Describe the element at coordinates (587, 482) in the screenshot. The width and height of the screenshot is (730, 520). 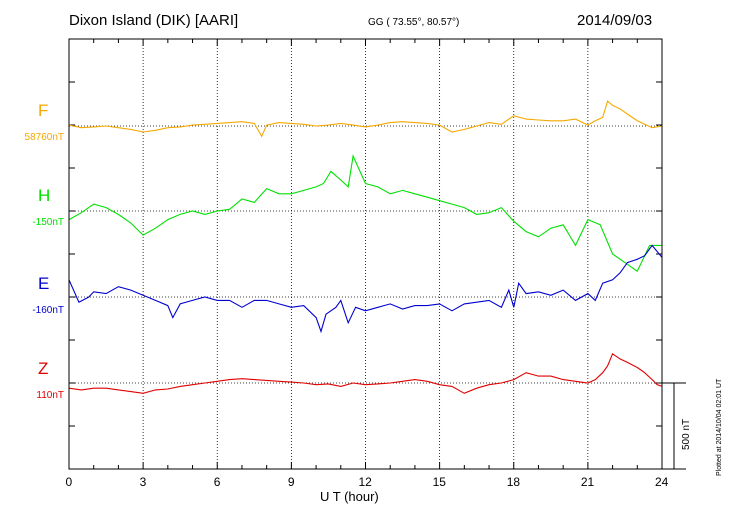
I see `x-tick-label: 21` at that location.